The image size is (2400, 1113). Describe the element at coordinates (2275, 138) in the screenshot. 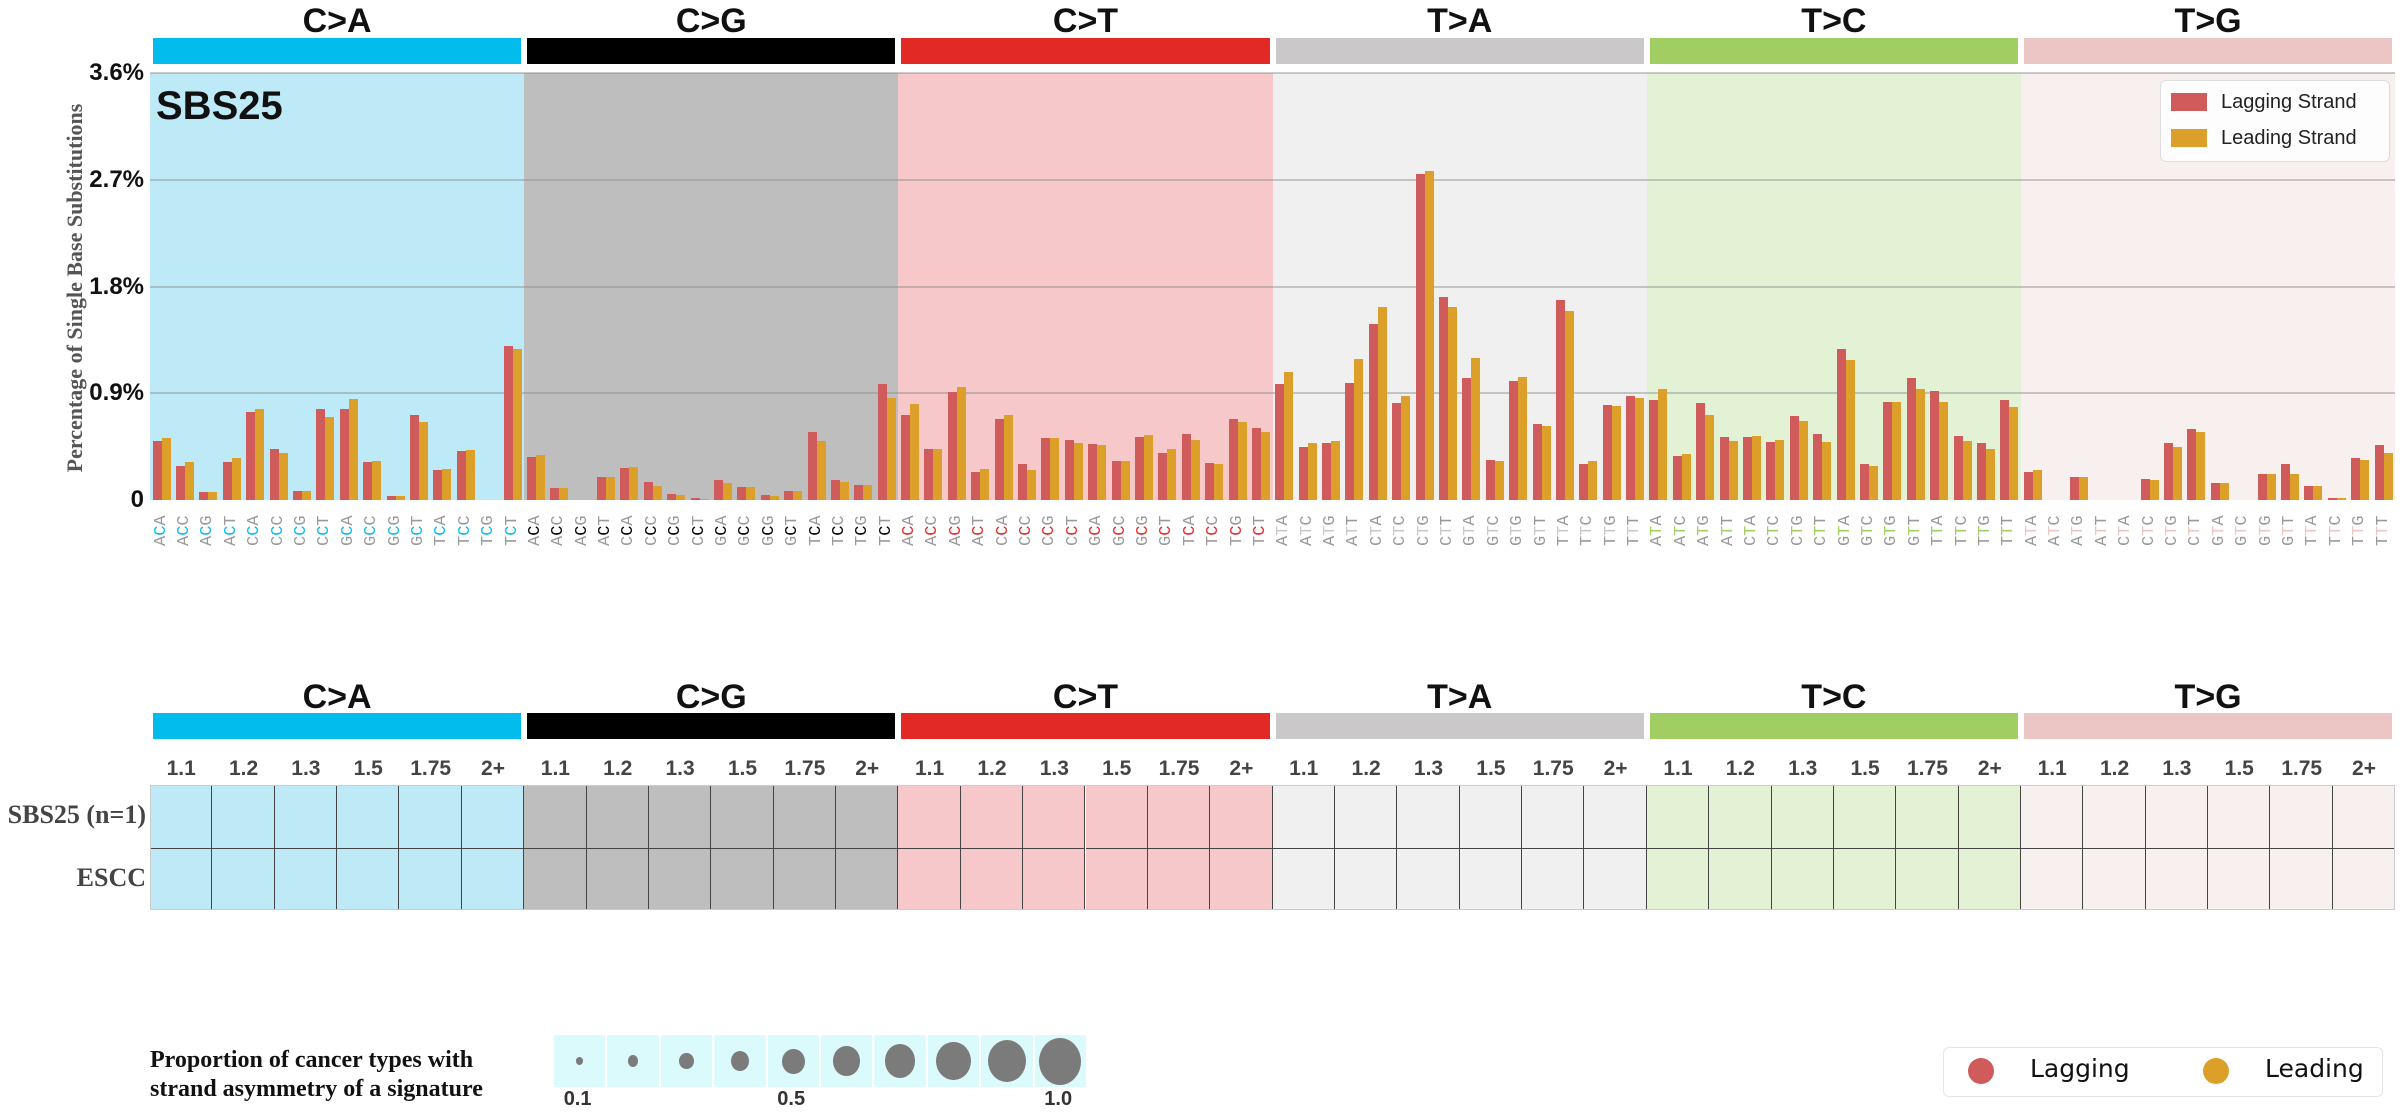

I see `legend-entry: Leading Strand` at that location.